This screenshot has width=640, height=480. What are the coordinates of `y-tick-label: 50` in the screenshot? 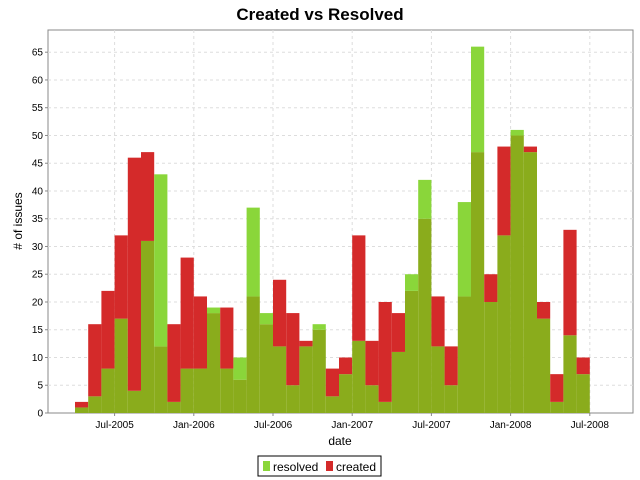 It's located at (38, 136).